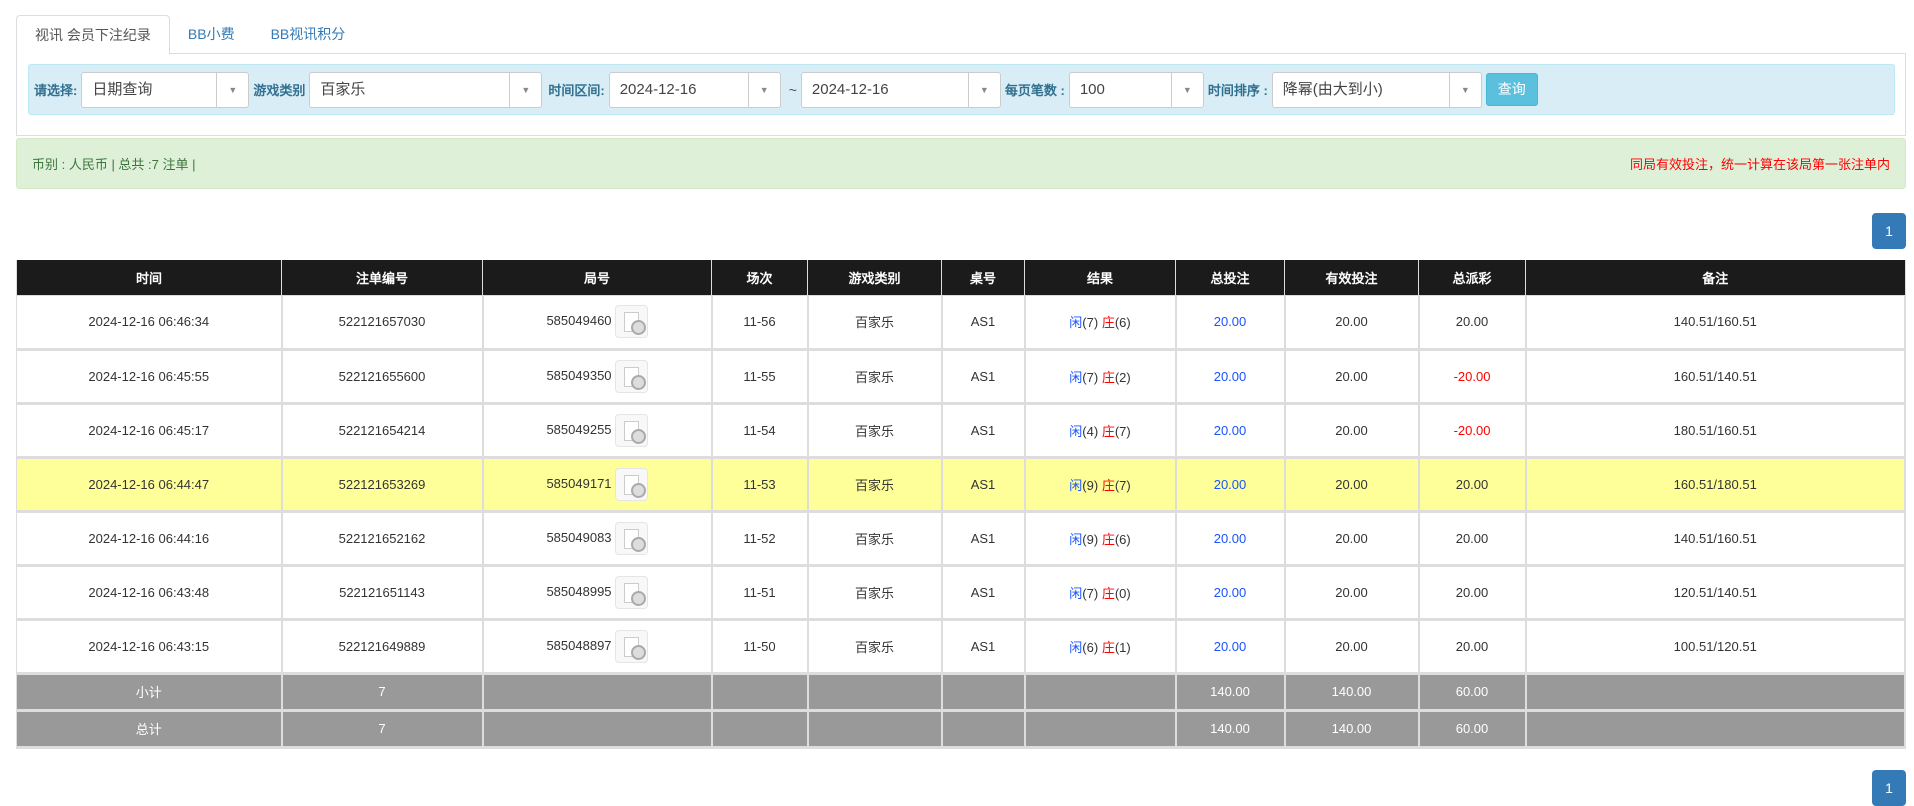 This screenshot has height=806, width=1914. I want to click on column-header: 结果, so click(1100, 278).